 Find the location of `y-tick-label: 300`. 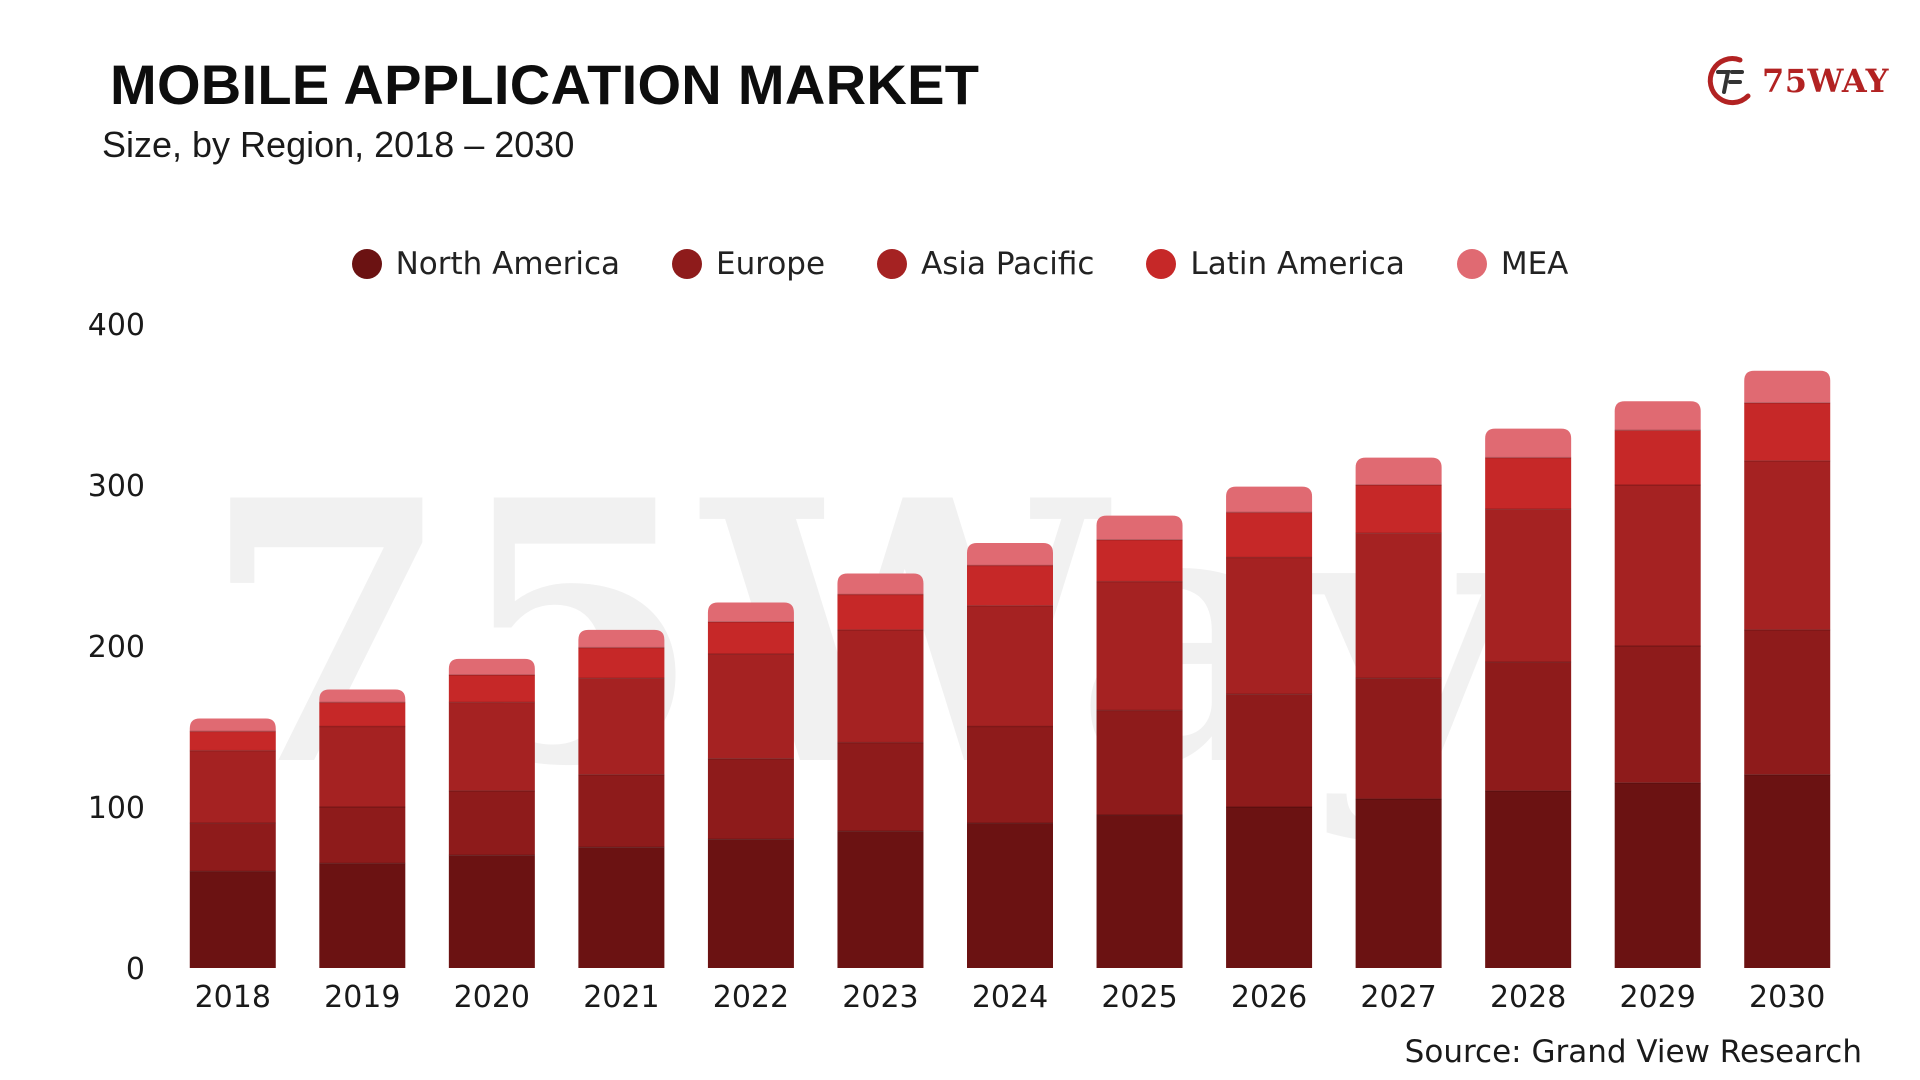

y-tick-label: 300 is located at coordinates (116, 486).